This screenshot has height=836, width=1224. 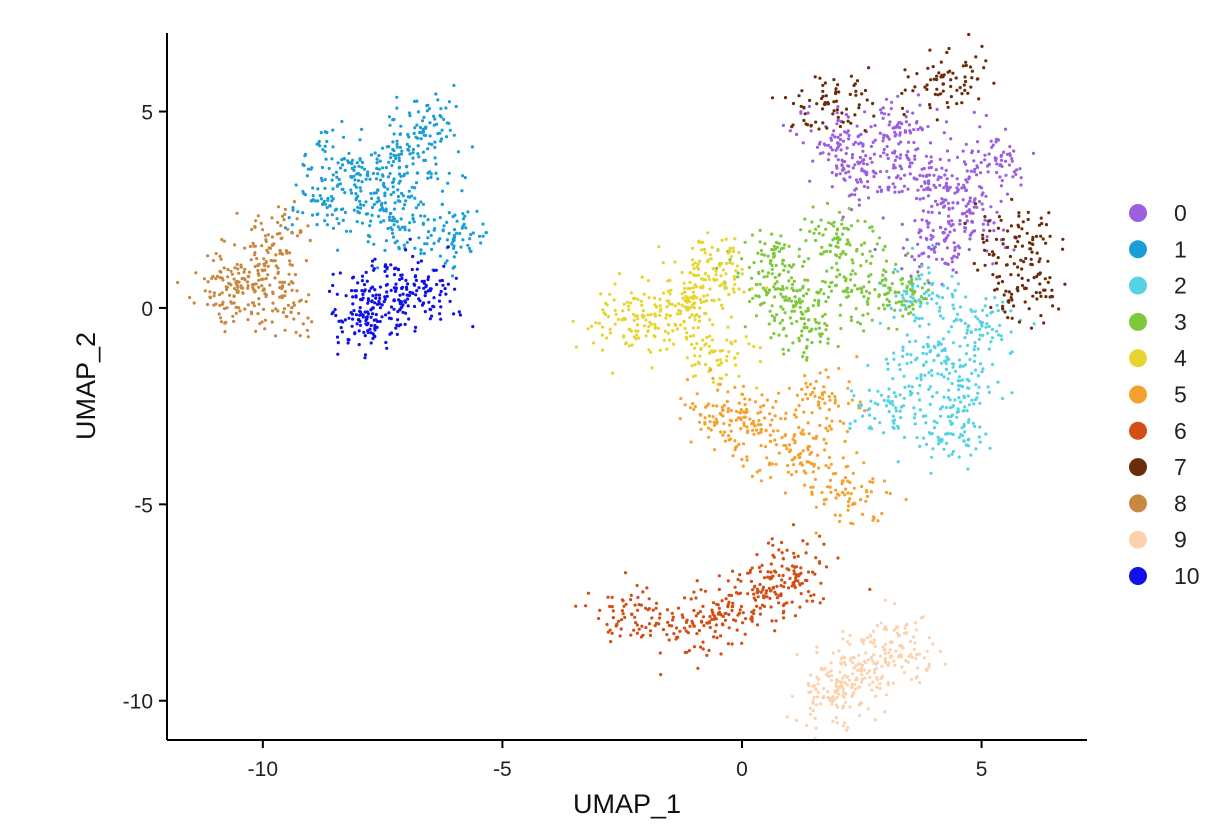 What do you see at coordinates (982, 769) in the screenshot?
I see `x-tick-label: 5` at bounding box center [982, 769].